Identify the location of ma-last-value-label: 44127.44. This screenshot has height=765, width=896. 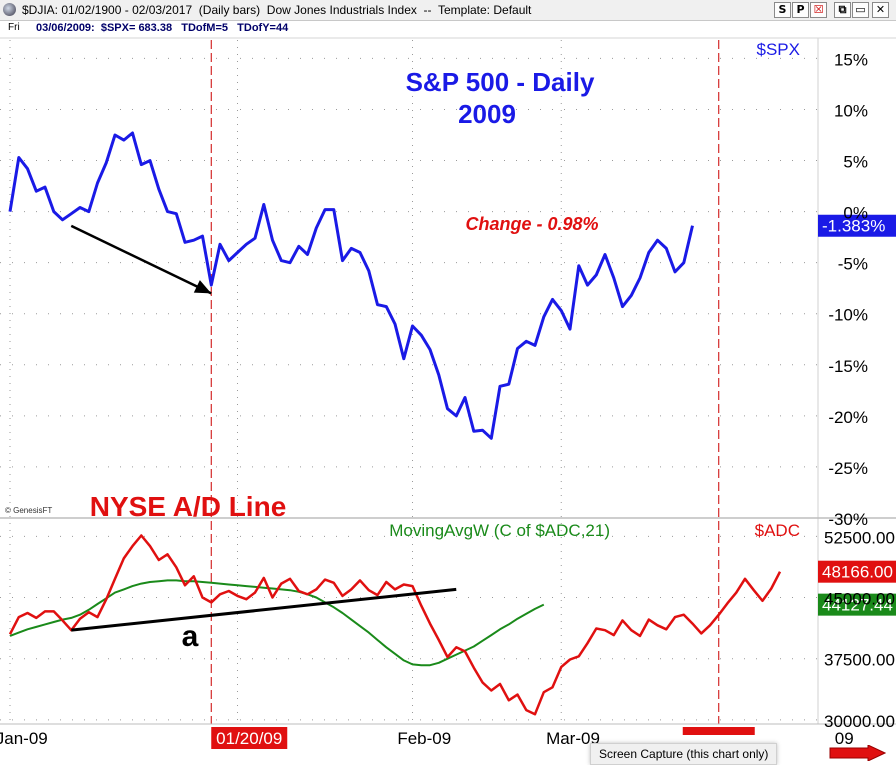
(857, 604).